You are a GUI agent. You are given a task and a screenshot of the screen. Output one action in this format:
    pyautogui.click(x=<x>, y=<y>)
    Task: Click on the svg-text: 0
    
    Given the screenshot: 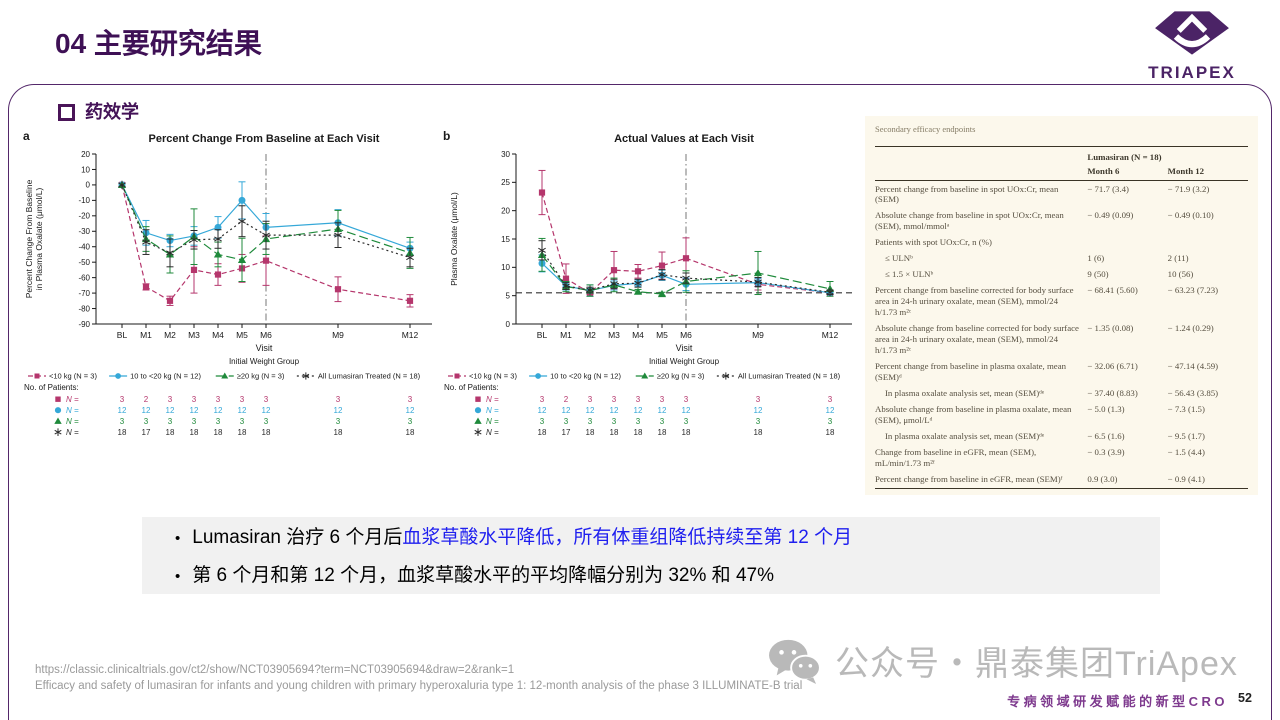 What is the action you would take?
    pyautogui.click(x=508, y=324)
    